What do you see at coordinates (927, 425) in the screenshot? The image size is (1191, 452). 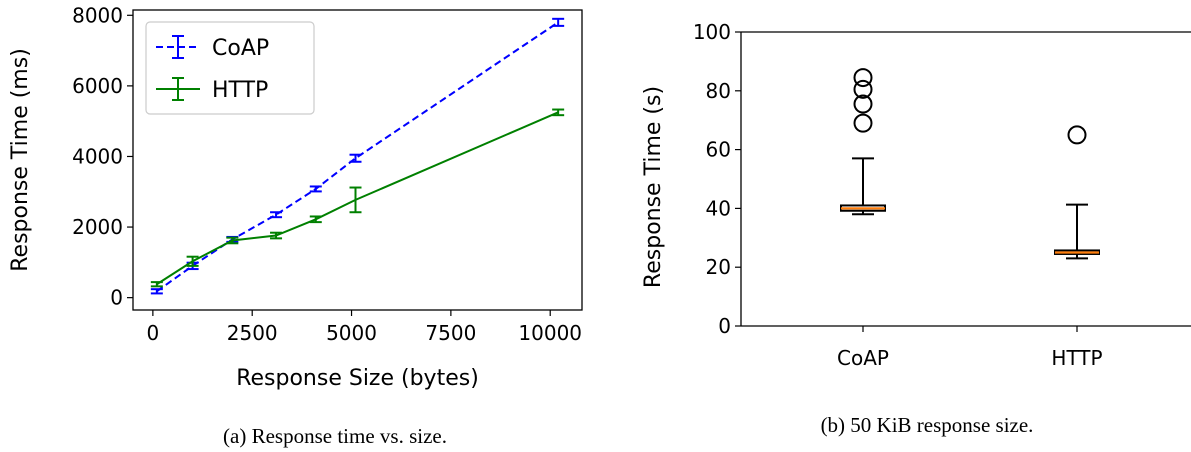 I see `caption-b: (b) 50 KiB response size.` at bounding box center [927, 425].